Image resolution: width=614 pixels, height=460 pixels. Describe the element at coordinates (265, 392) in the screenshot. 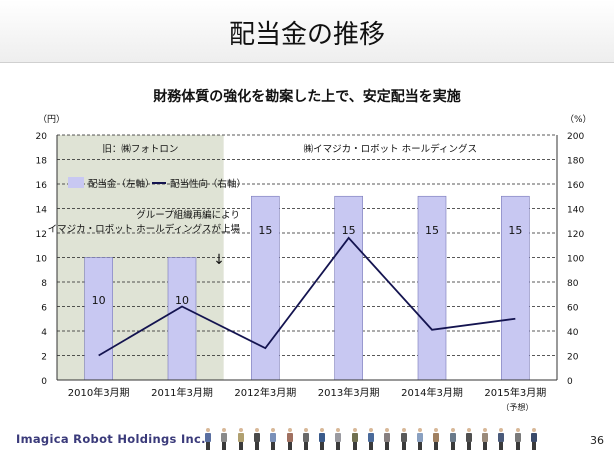

I see `category-label: 2012年3月期` at that location.